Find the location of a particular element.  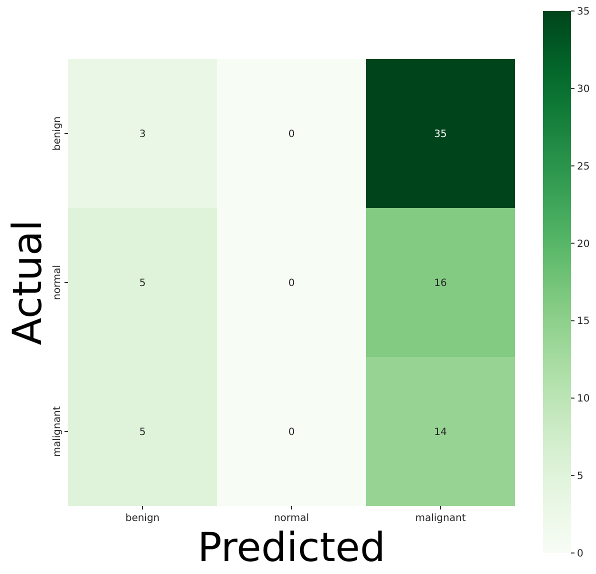

y-tick-label: normal is located at coordinates (57, 282).